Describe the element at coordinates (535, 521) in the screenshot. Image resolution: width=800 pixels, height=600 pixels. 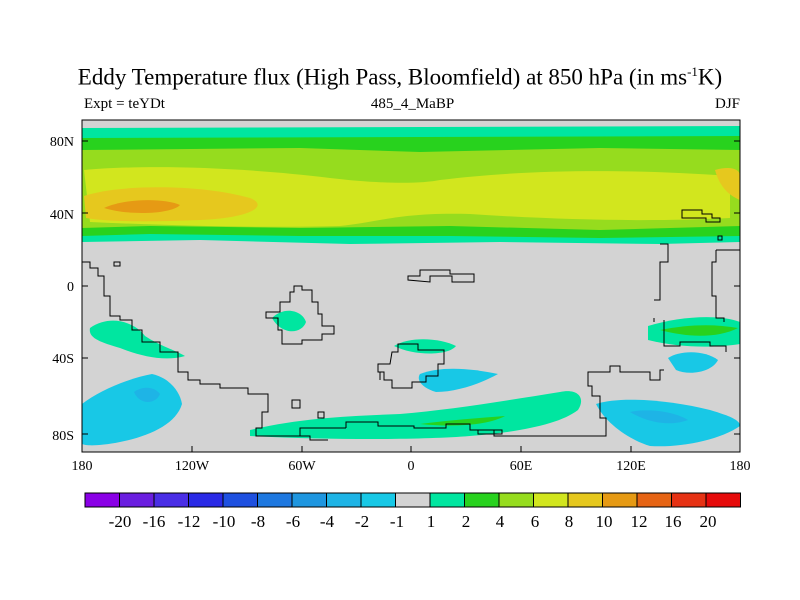
I see `colorbar-label: 6` at that location.